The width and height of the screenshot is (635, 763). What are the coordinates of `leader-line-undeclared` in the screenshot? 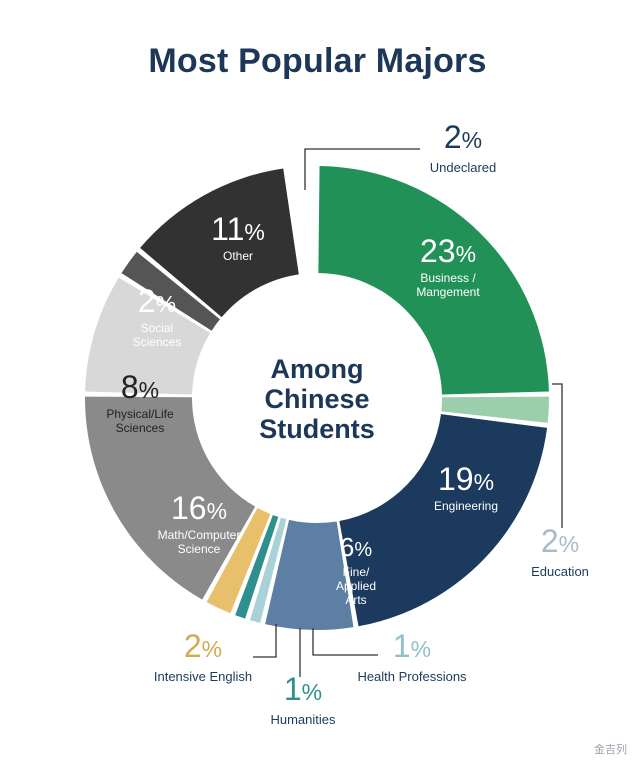 It's located at (362, 169).